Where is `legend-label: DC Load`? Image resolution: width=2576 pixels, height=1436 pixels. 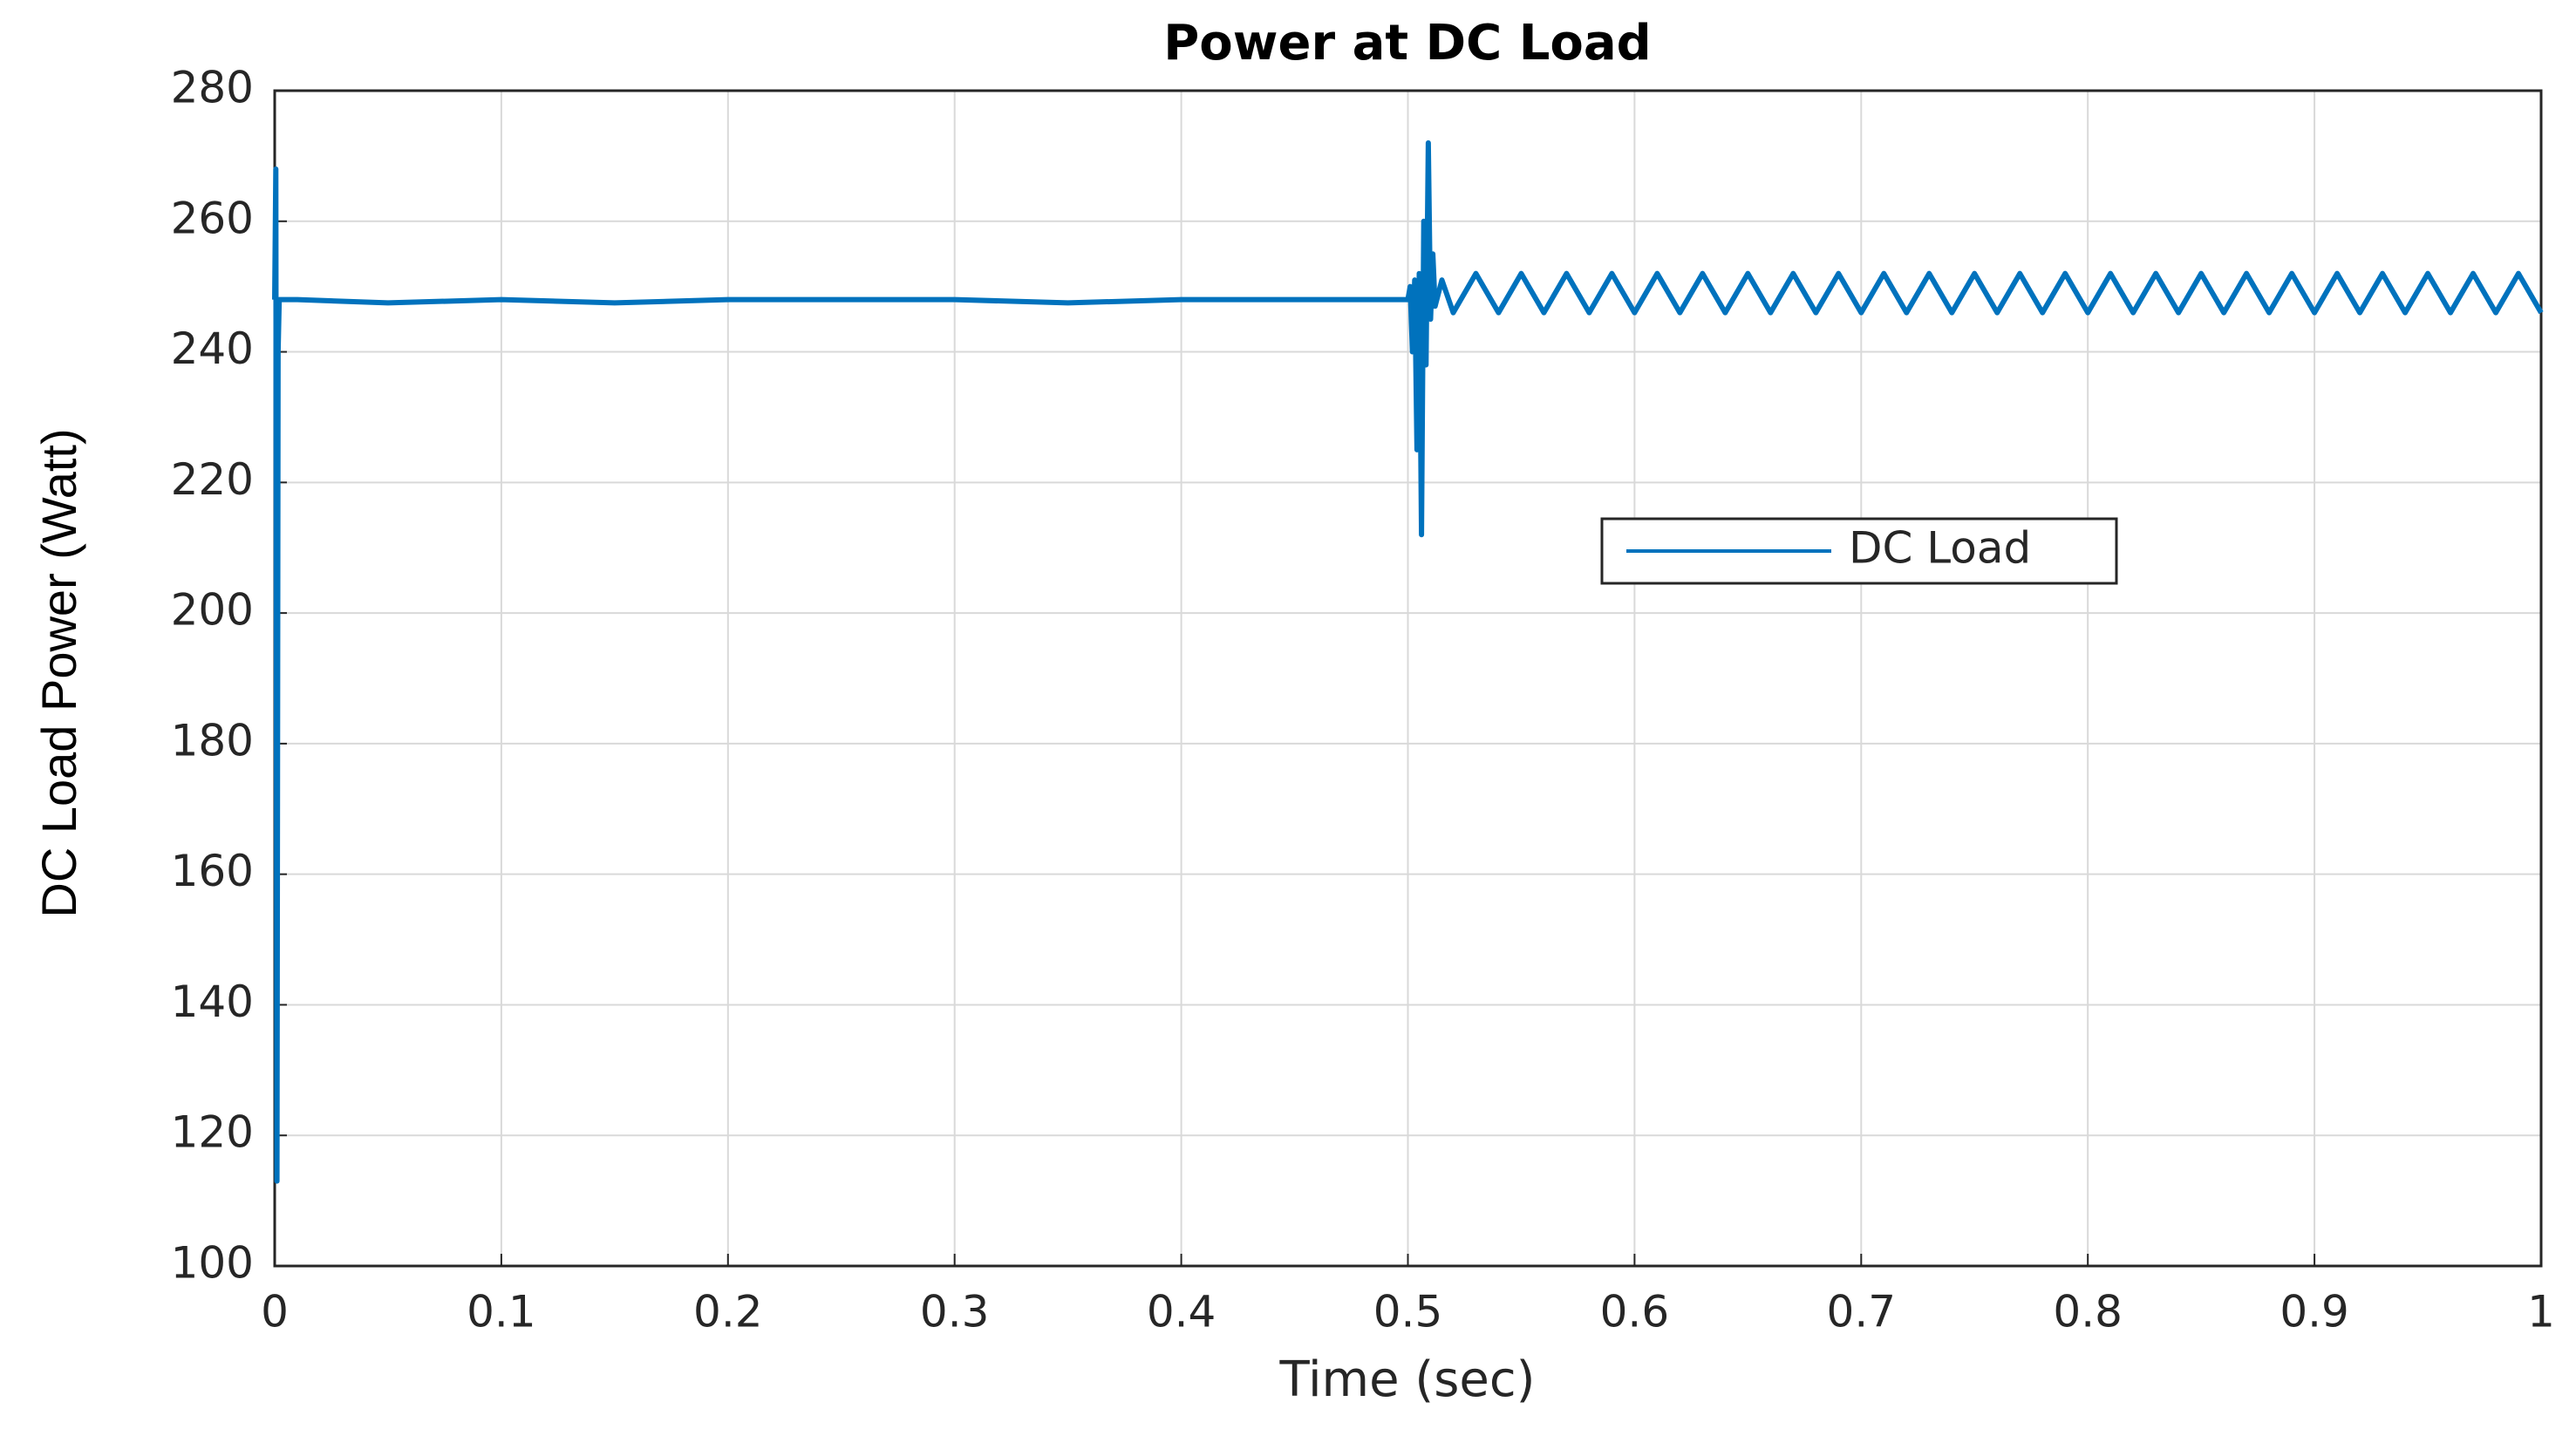 legend-label: DC Load is located at coordinates (1940, 548).